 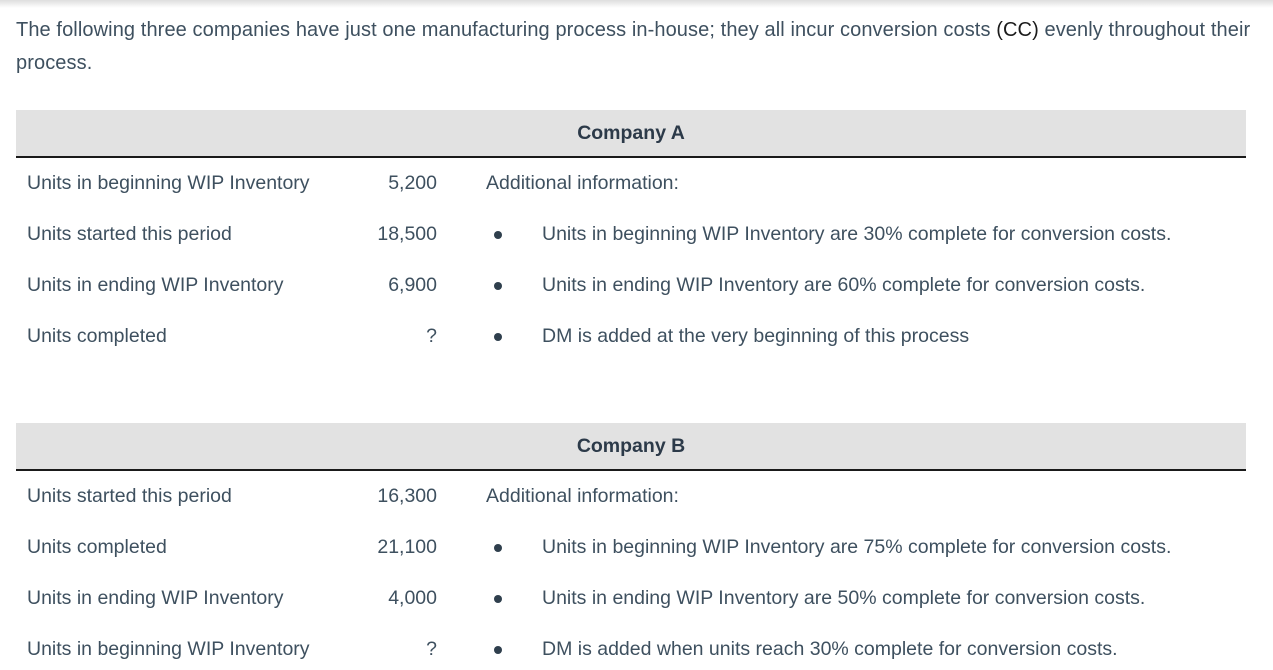 What do you see at coordinates (1017, 30) in the screenshot?
I see `intro-cc-abbreviation: (CC)` at bounding box center [1017, 30].